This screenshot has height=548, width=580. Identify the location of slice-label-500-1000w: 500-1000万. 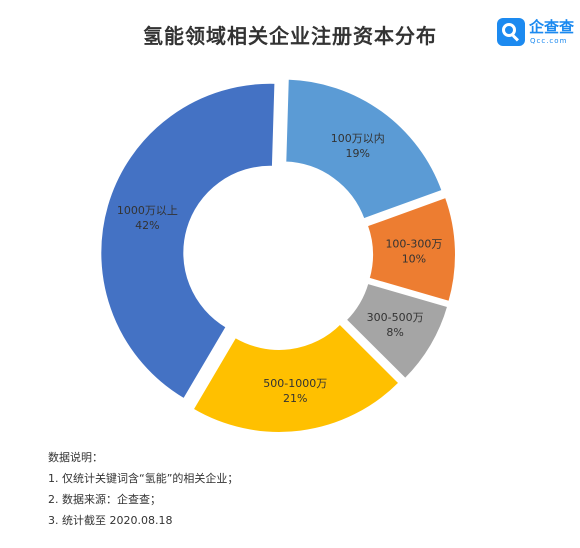
(295, 383).